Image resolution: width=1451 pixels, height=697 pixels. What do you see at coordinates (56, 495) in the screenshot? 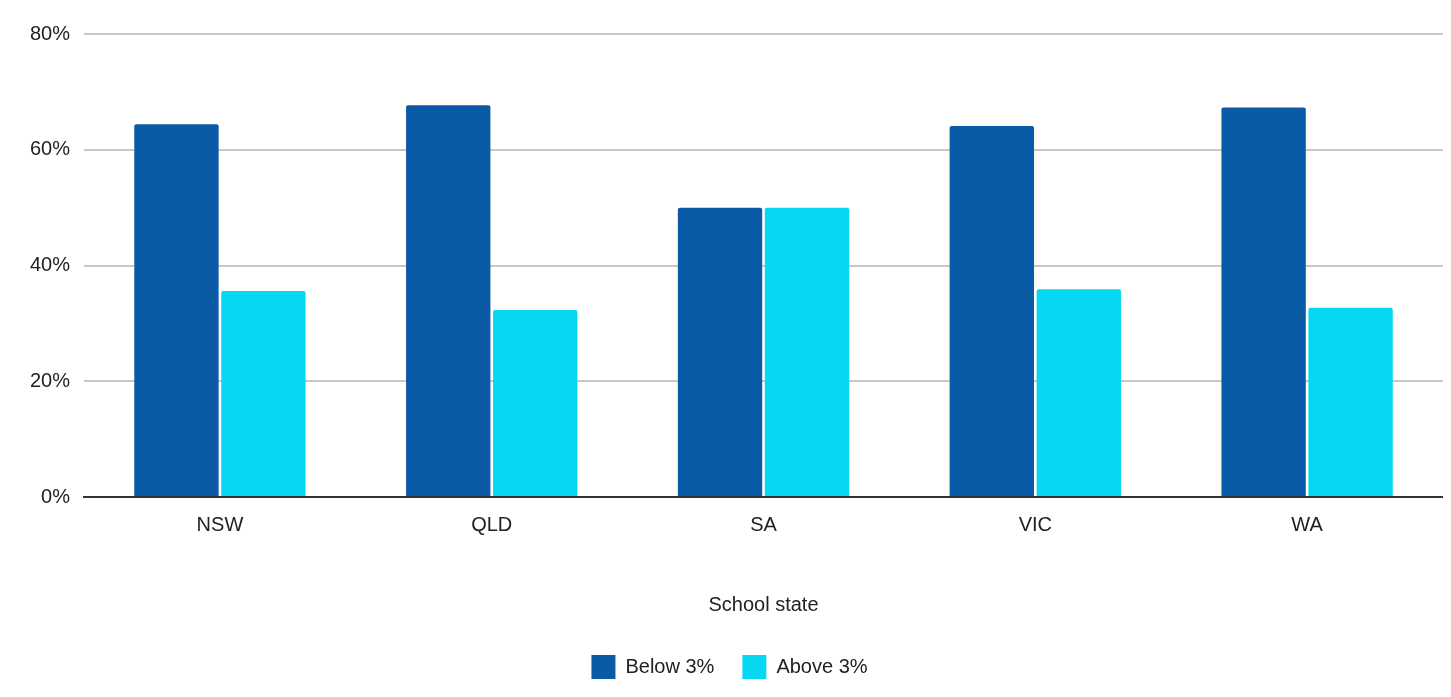
I see `y-tick-label: 0%` at bounding box center [56, 495].